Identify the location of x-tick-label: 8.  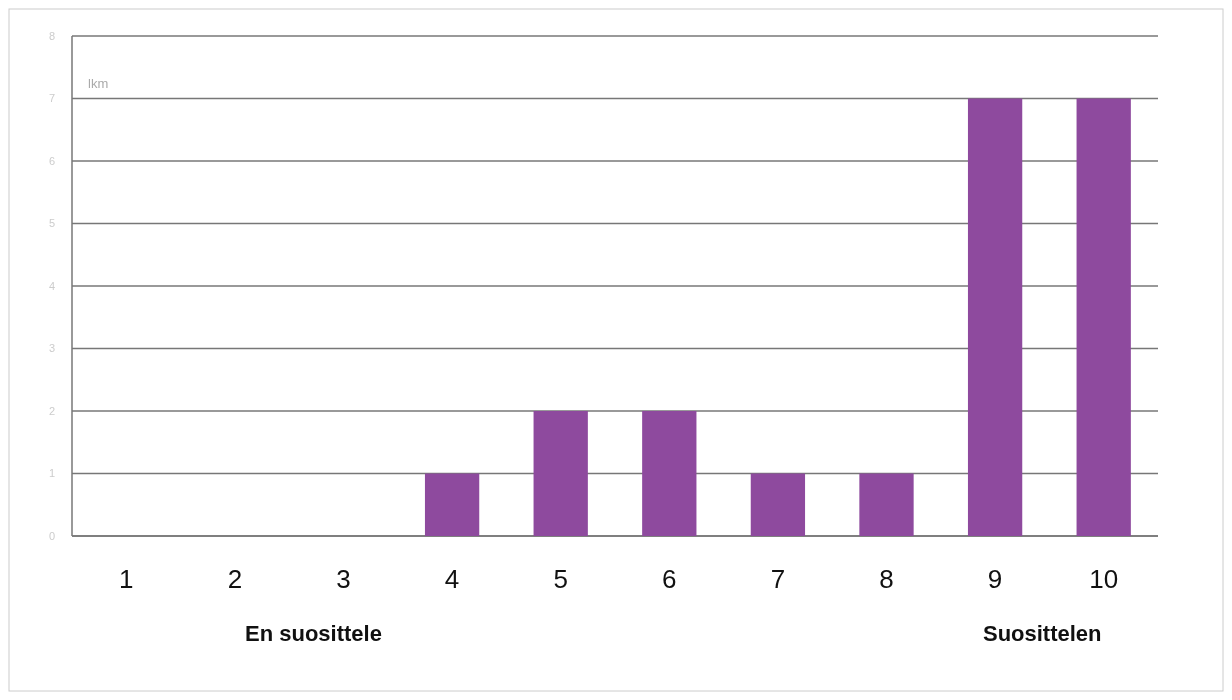
(886, 579).